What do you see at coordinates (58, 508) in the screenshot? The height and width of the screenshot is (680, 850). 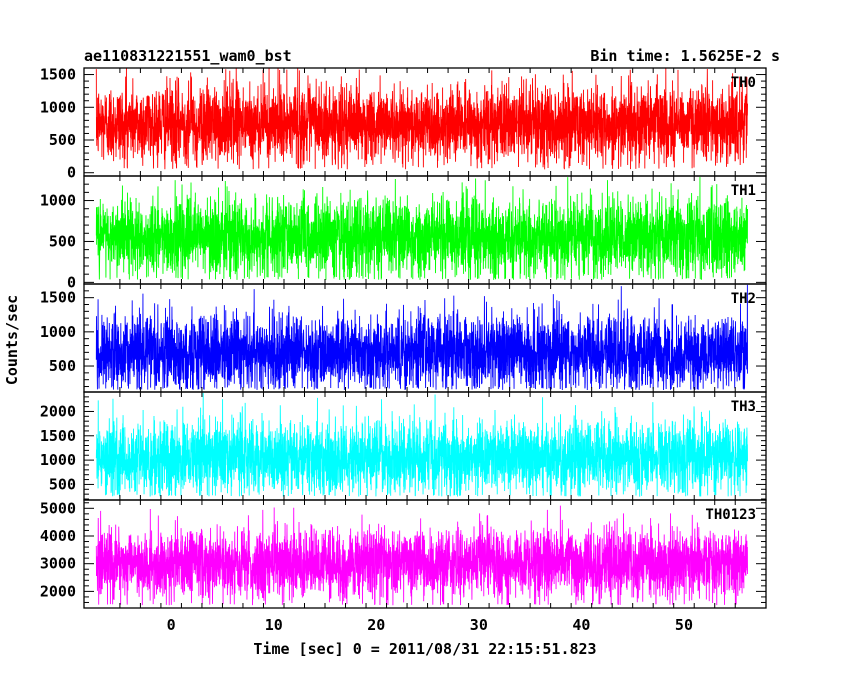 I see `y-tick-label: 5000` at bounding box center [58, 508].